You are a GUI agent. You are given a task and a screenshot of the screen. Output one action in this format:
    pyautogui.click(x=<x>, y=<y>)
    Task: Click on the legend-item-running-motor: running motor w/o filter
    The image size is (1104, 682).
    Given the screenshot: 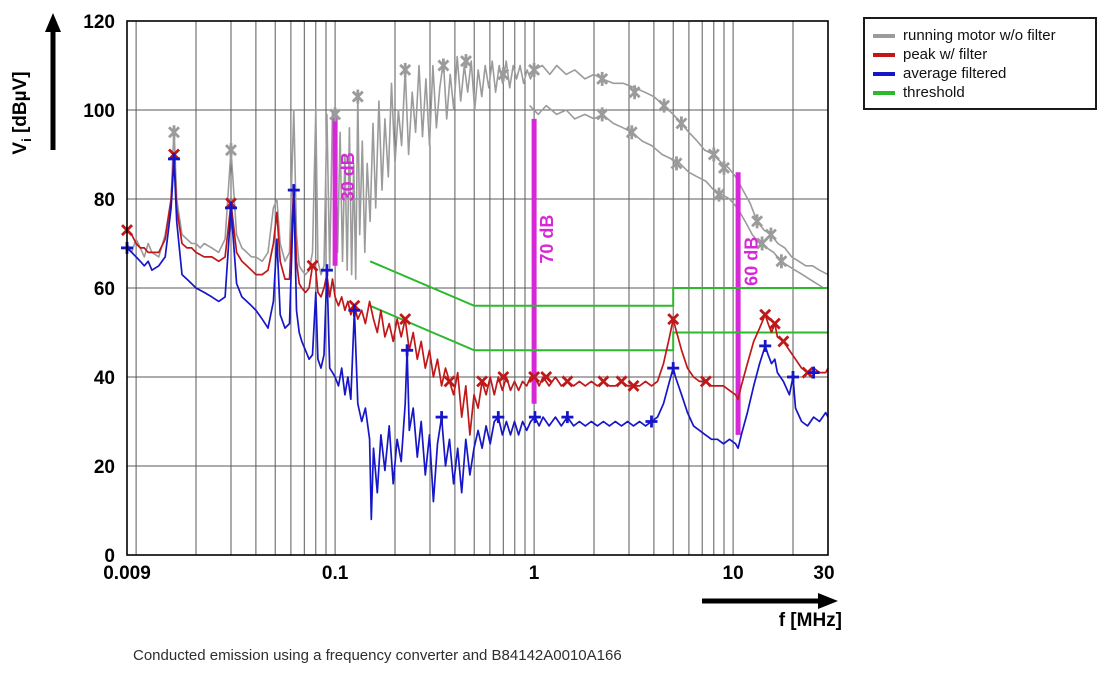 What is the action you would take?
    pyautogui.click(x=980, y=35)
    